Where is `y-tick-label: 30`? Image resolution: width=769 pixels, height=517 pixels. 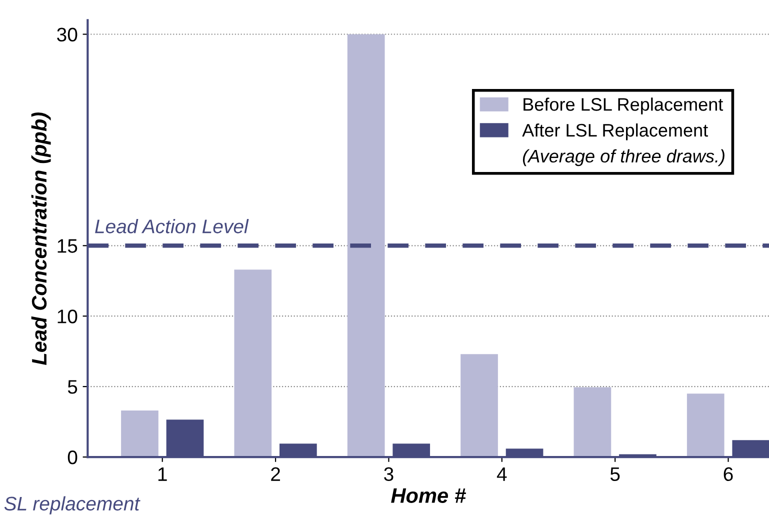 y-tick-label: 30 is located at coordinates (67, 35).